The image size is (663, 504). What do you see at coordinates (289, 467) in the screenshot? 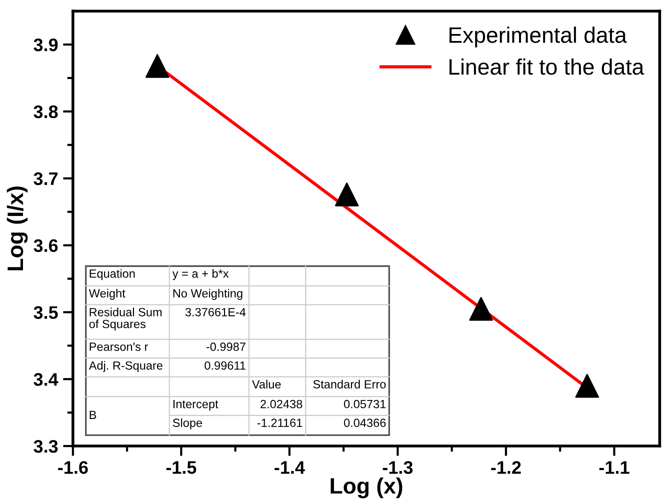
I see `x-tick-label: -1.4` at bounding box center [289, 467].